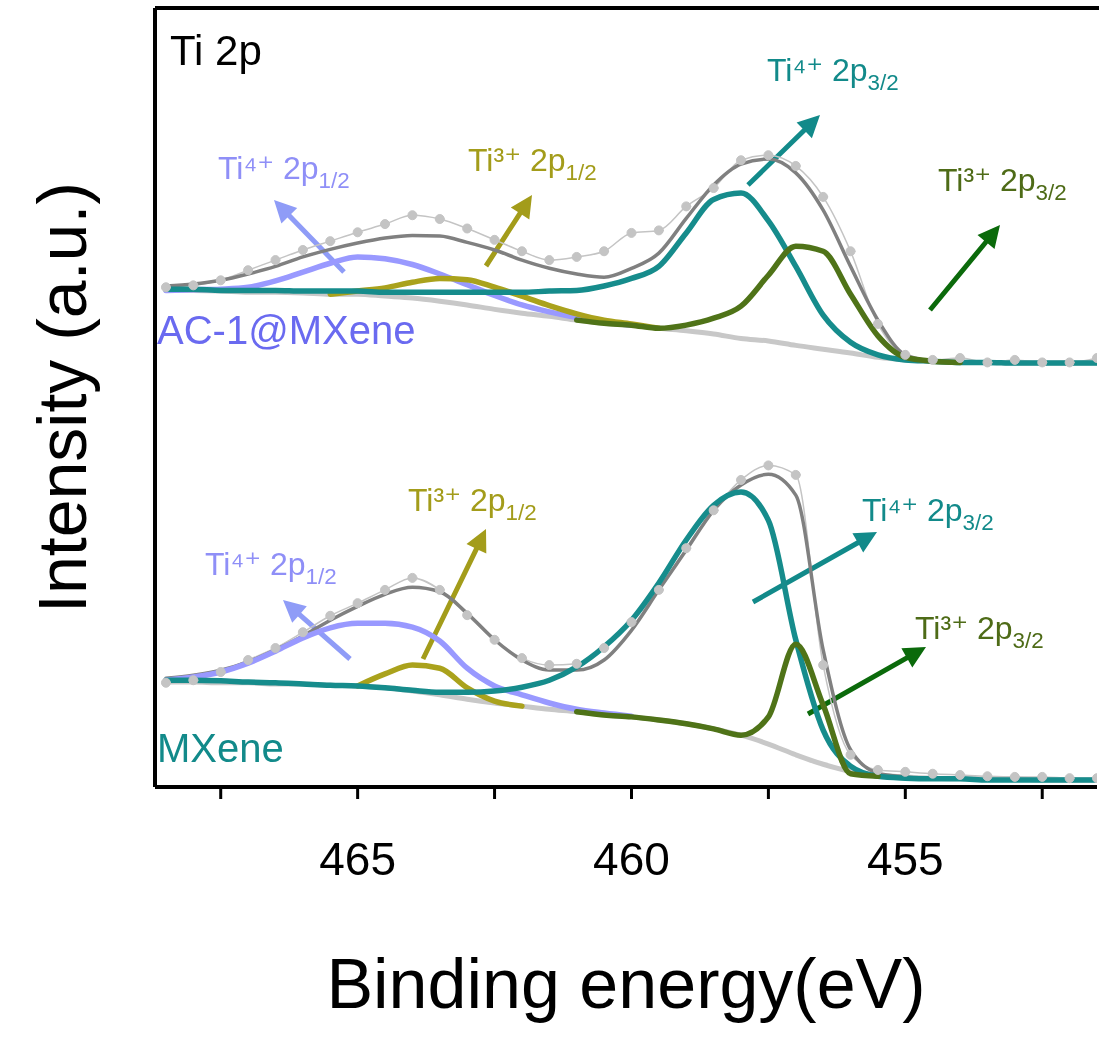 This screenshot has width=1099, height=1039. What do you see at coordinates (216, 50) in the screenshot?
I see `text: Ti 2p` at bounding box center [216, 50].